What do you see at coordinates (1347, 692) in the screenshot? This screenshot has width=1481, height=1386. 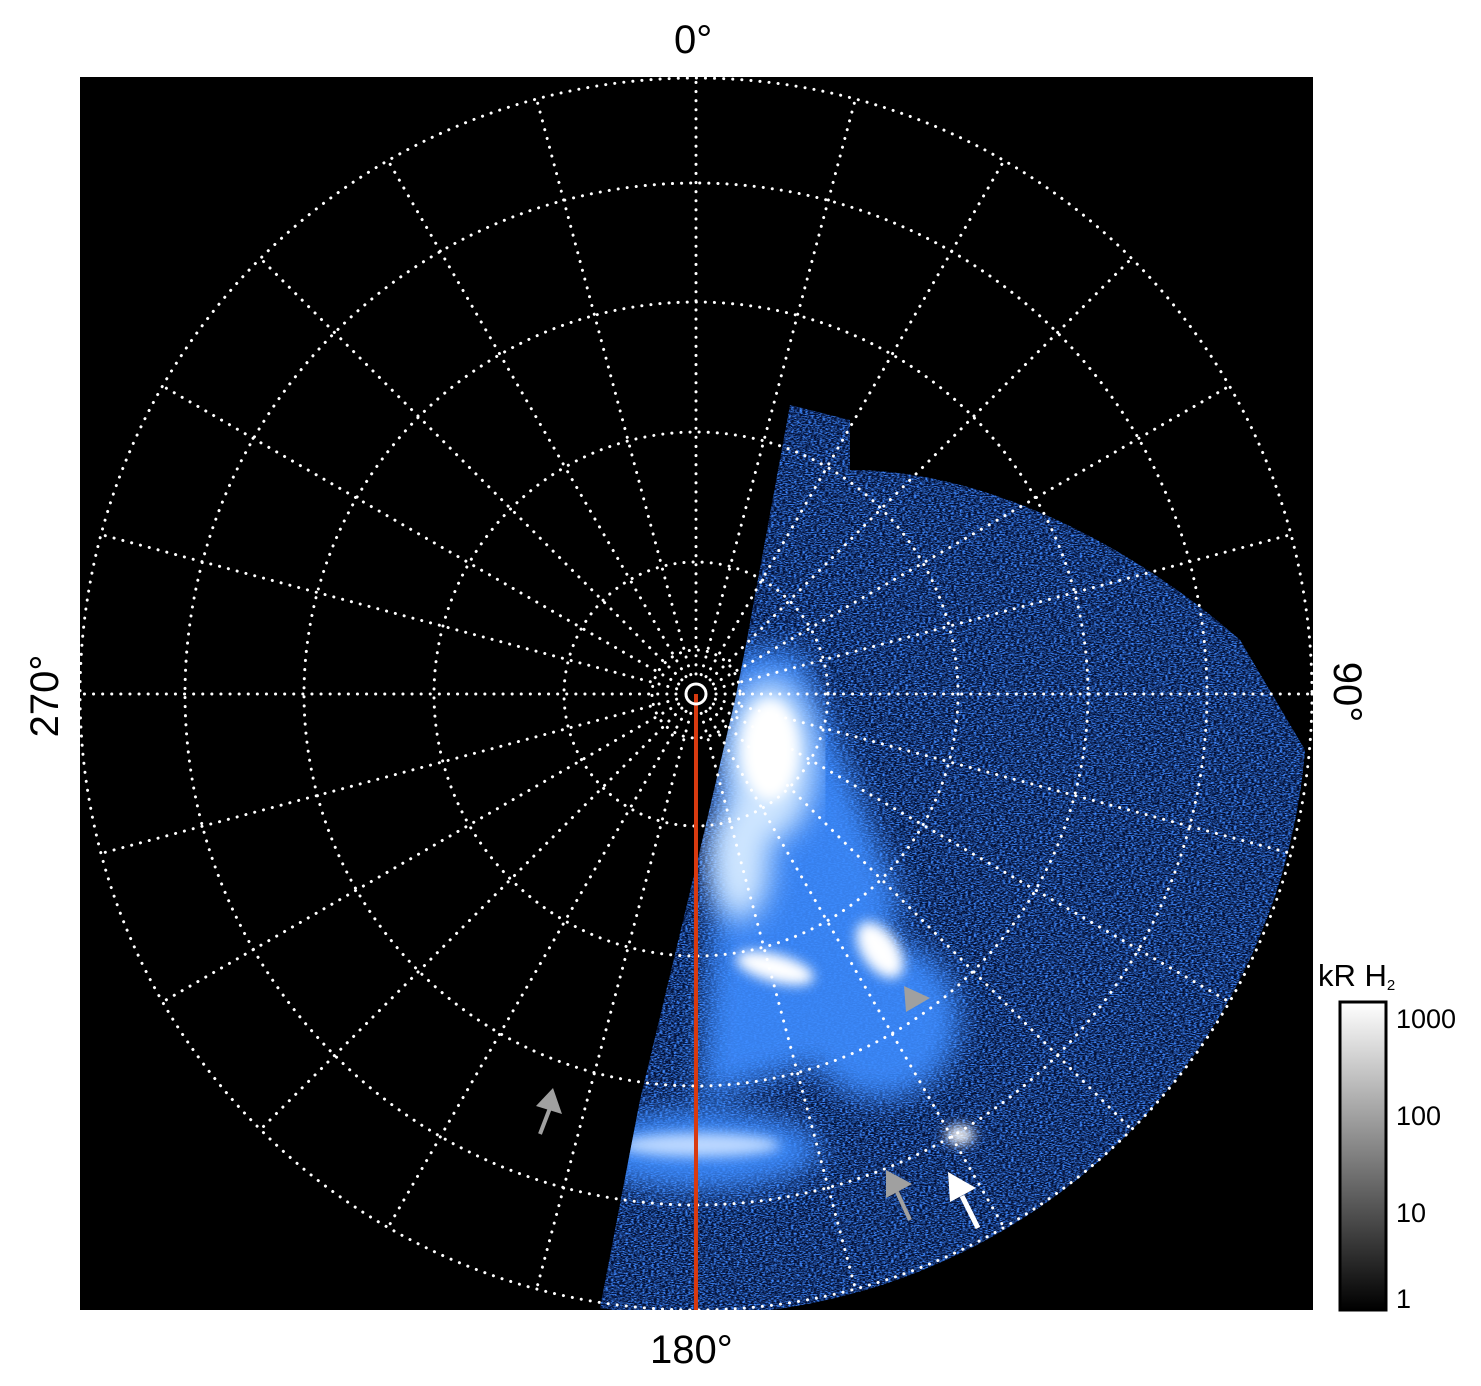 I see `label-90-deg: 90°` at bounding box center [1347, 692].